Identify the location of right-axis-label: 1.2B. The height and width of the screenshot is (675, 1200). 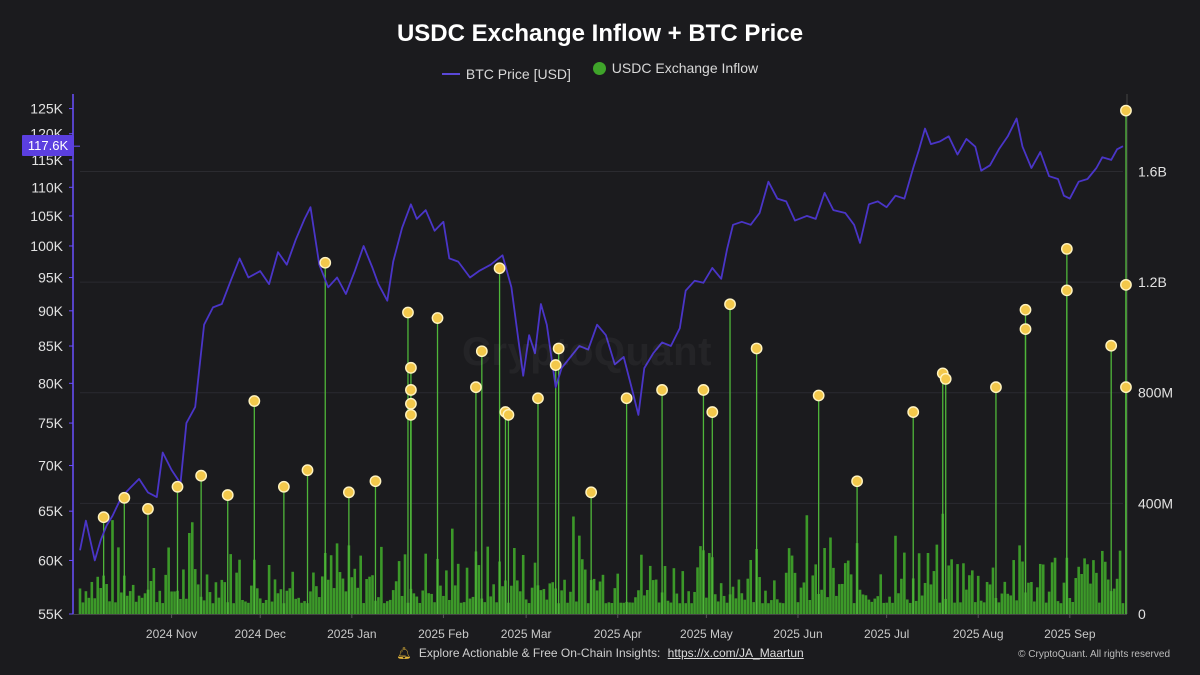
(1152, 282).